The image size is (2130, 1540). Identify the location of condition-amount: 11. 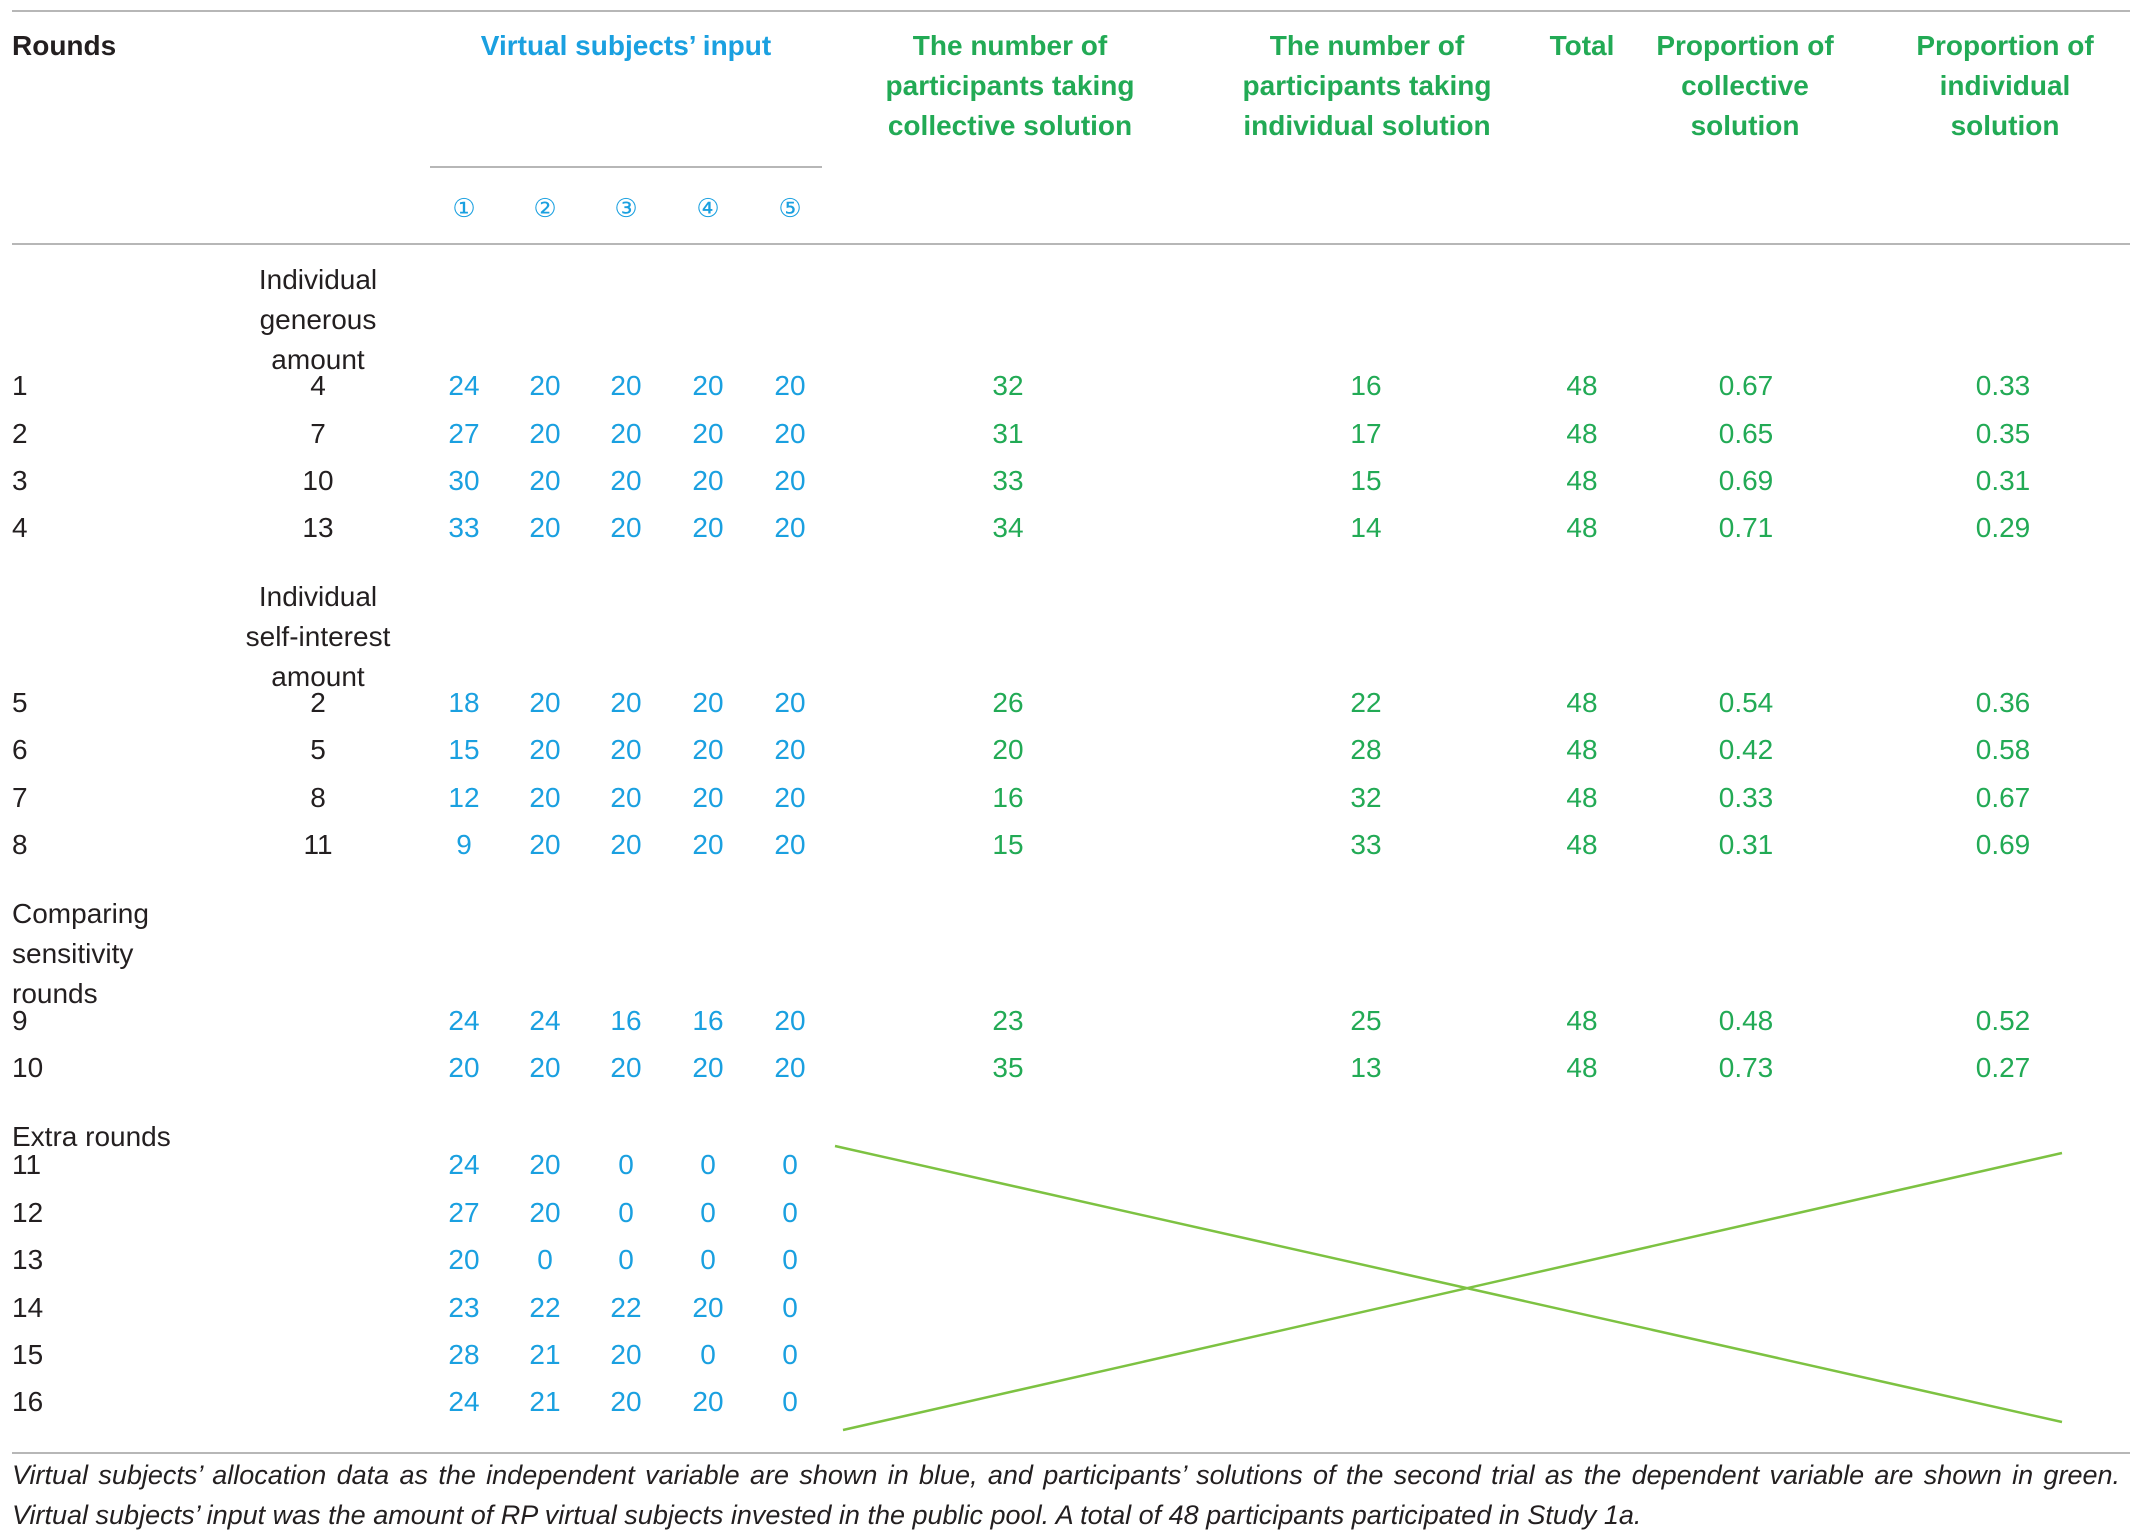
(318, 844).